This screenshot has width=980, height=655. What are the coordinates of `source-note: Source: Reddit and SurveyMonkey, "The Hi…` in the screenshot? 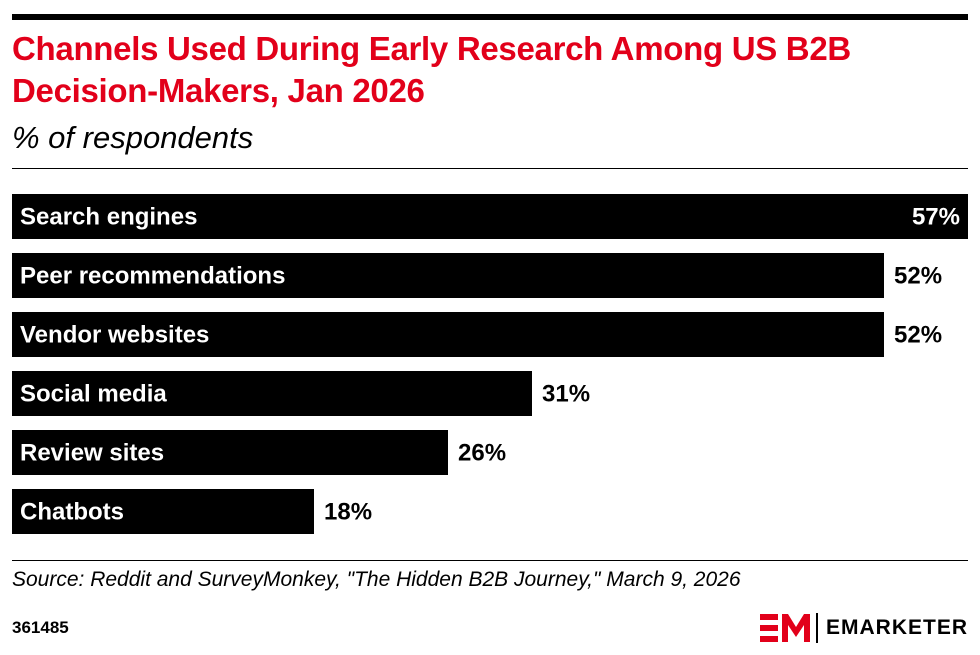 It's located at (376, 579).